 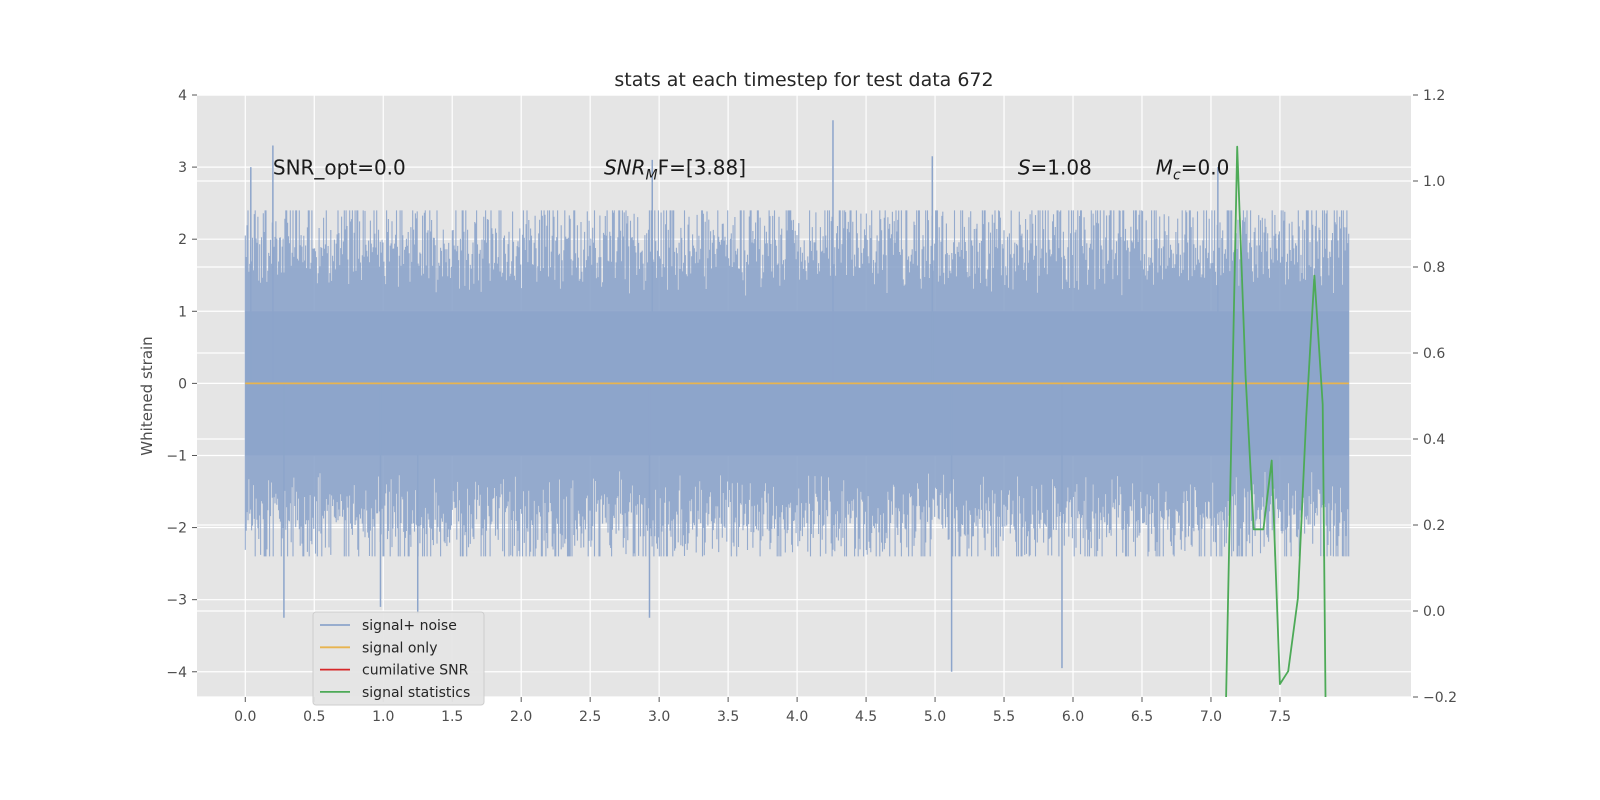 What do you see at coordinates (1211, 717) in the screenshot?
I see `x-tick-label: 7.0` at bounding box center [1211, 717].